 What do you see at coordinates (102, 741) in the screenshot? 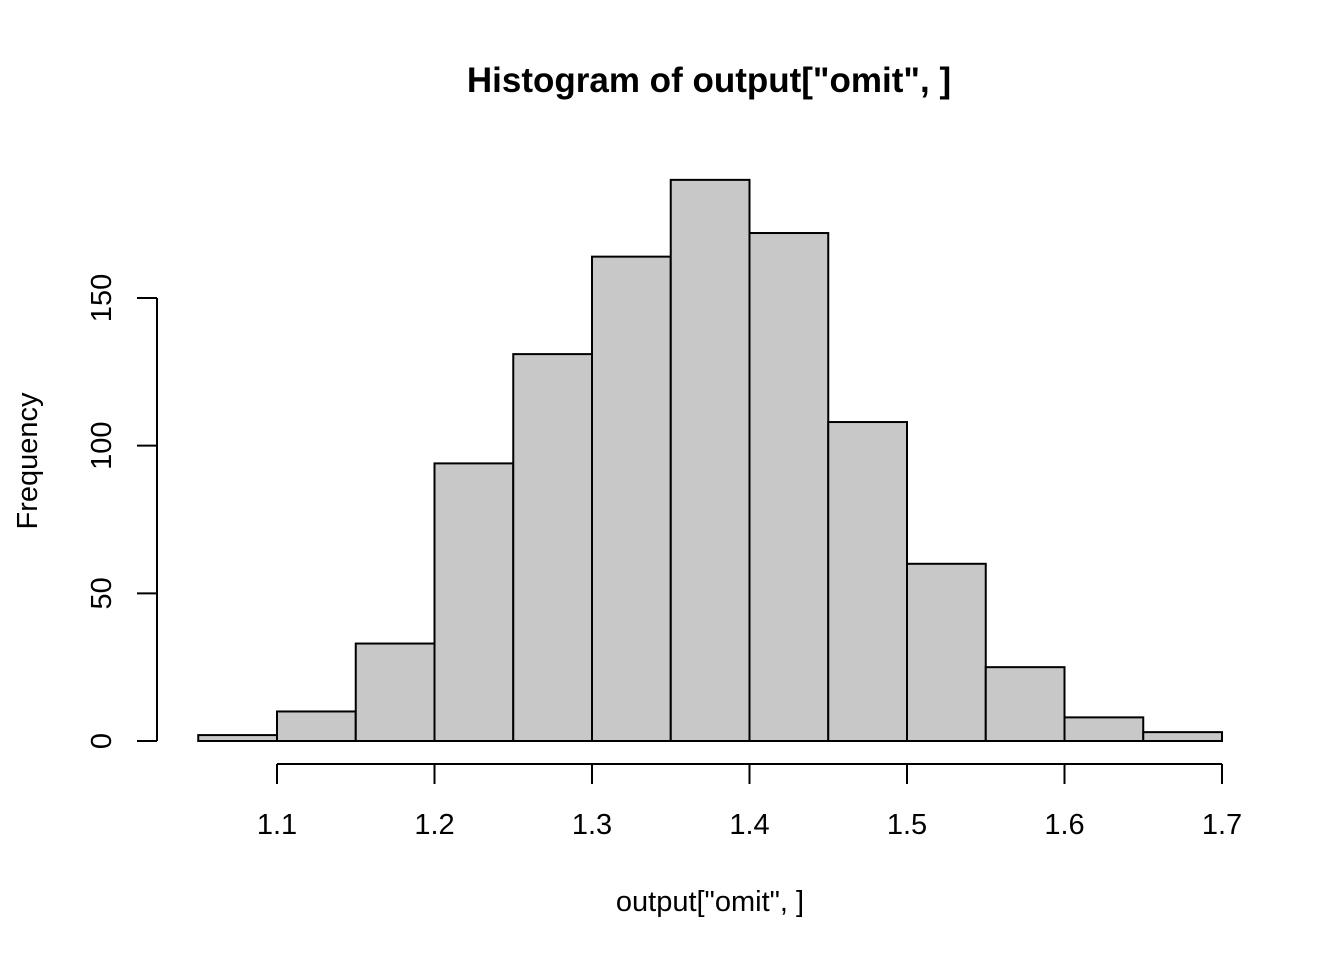
I see `y-tick-label: 0` at bounding box center [102, 741].